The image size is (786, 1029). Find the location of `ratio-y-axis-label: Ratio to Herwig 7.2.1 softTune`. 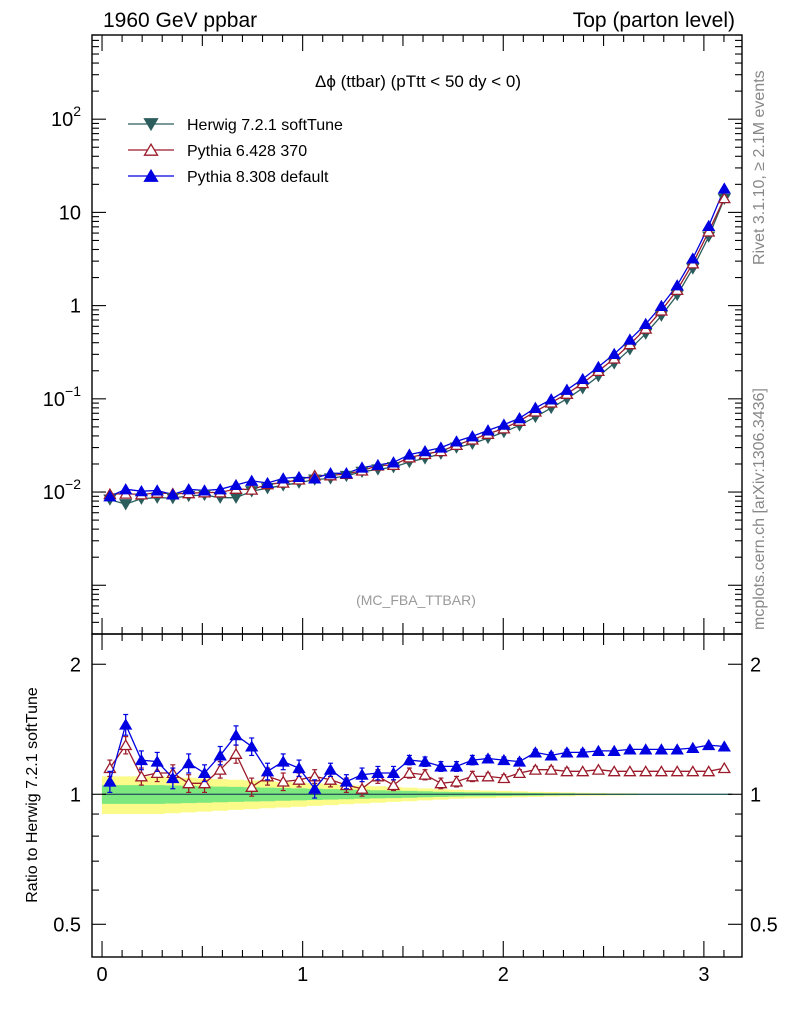

ratio-y-axis-label: Ratio to Herwig 7.2.1 softTune is located at coordinates (32, 795).